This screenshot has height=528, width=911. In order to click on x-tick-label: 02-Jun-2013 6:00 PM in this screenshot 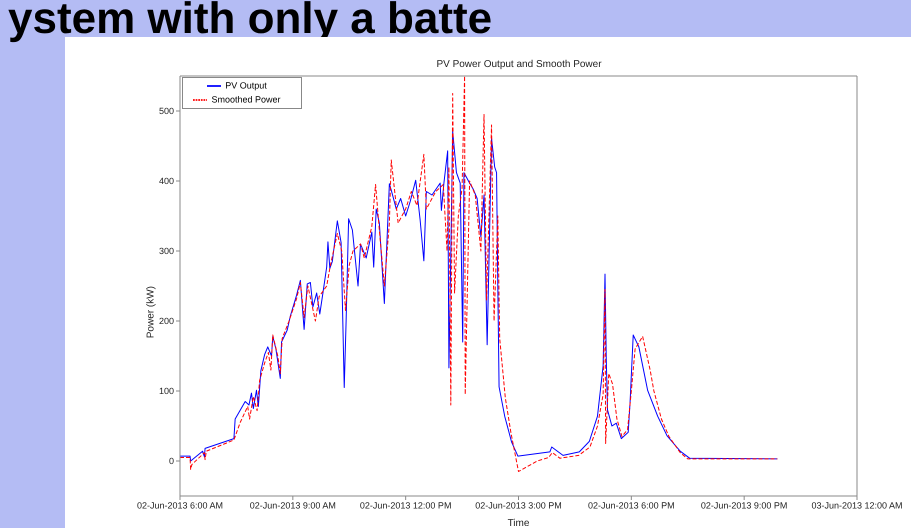, I will do `click(631, 505)`.